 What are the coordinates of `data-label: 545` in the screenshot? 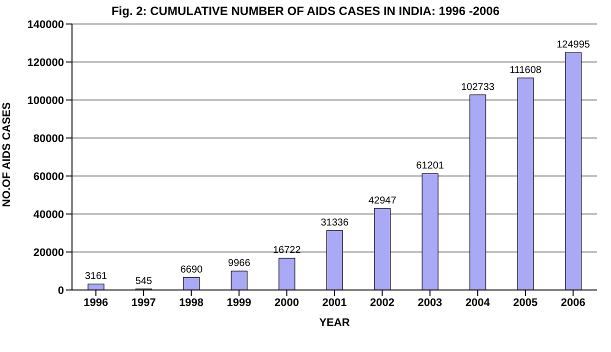 It's located at (144, 281).